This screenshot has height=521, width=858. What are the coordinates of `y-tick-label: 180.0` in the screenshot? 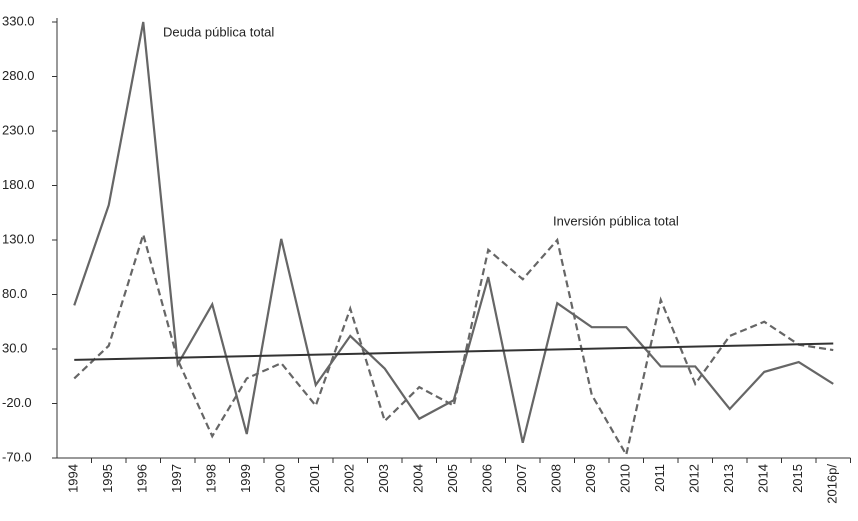 It's located at (18, 184).